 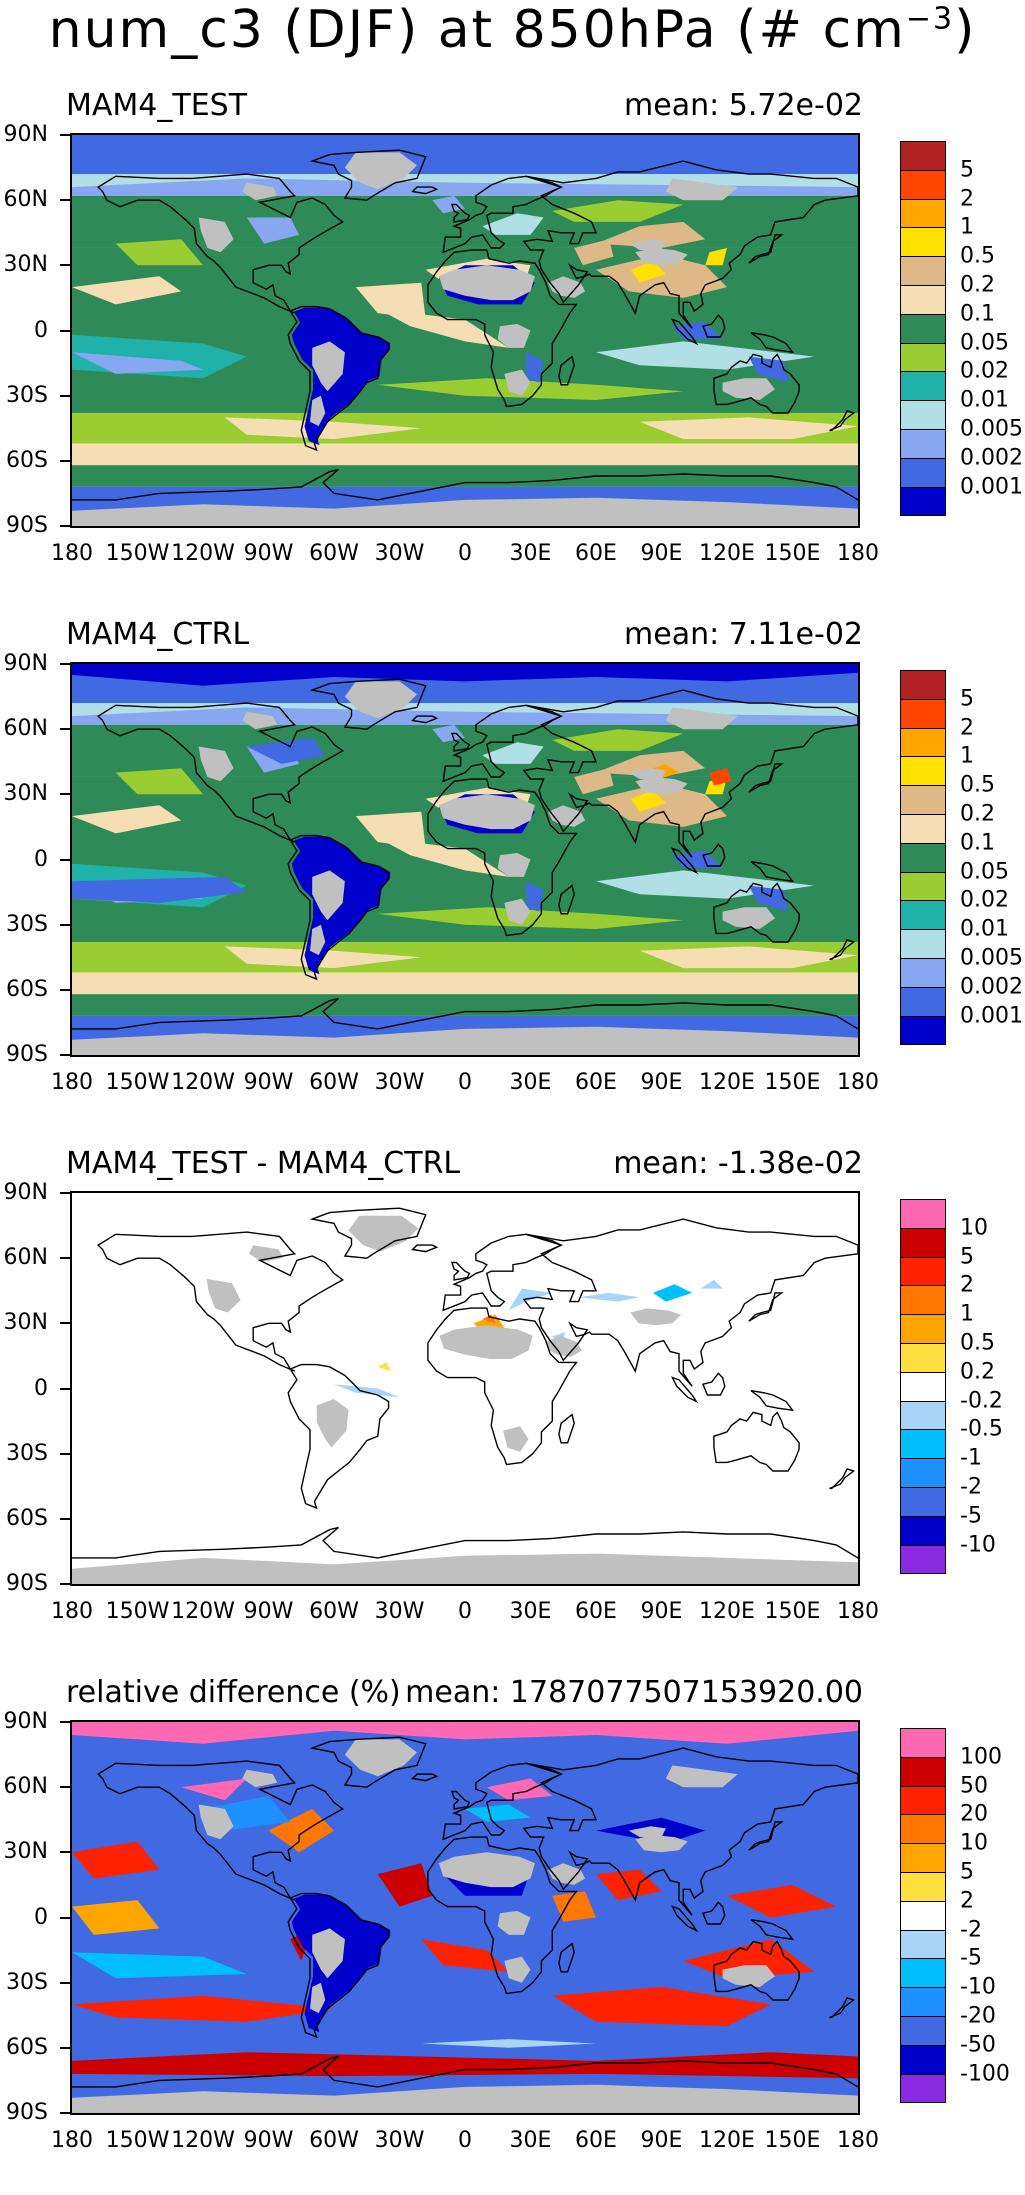 I want to click on lat-label: 60N, so click(x=25, y=1787).